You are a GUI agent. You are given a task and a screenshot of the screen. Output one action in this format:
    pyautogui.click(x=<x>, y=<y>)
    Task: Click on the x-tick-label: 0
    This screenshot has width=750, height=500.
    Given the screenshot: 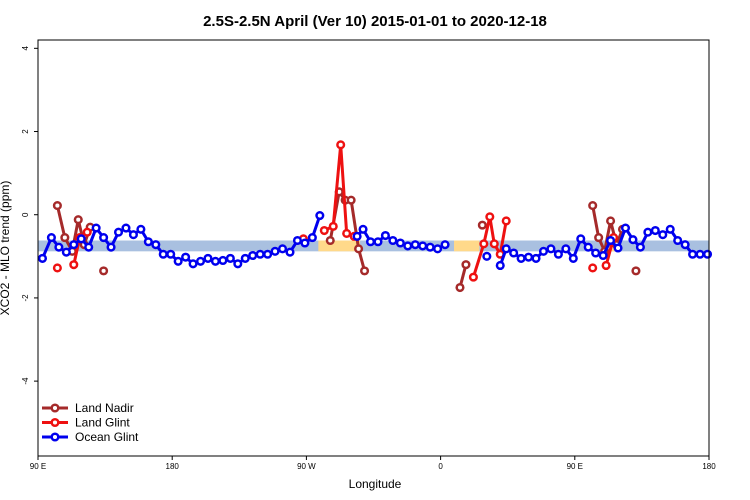 What is the action you would take?
    pyautogui.click(x=440, y=466)
    